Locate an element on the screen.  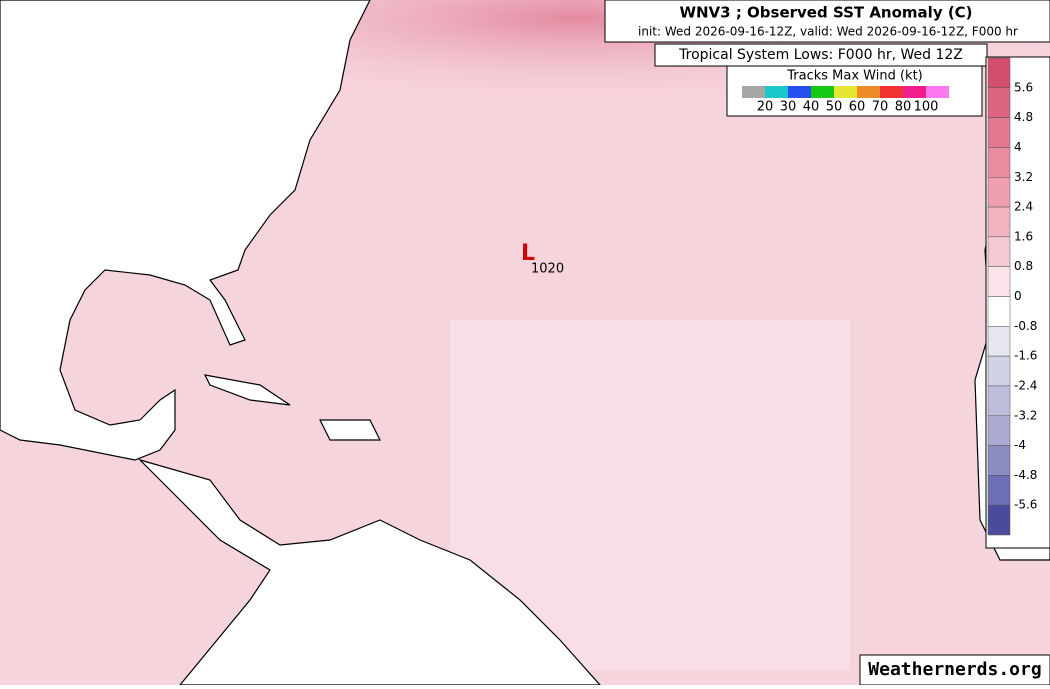
colorbar-label: 5.6 is located at coordinates (1023, 87).